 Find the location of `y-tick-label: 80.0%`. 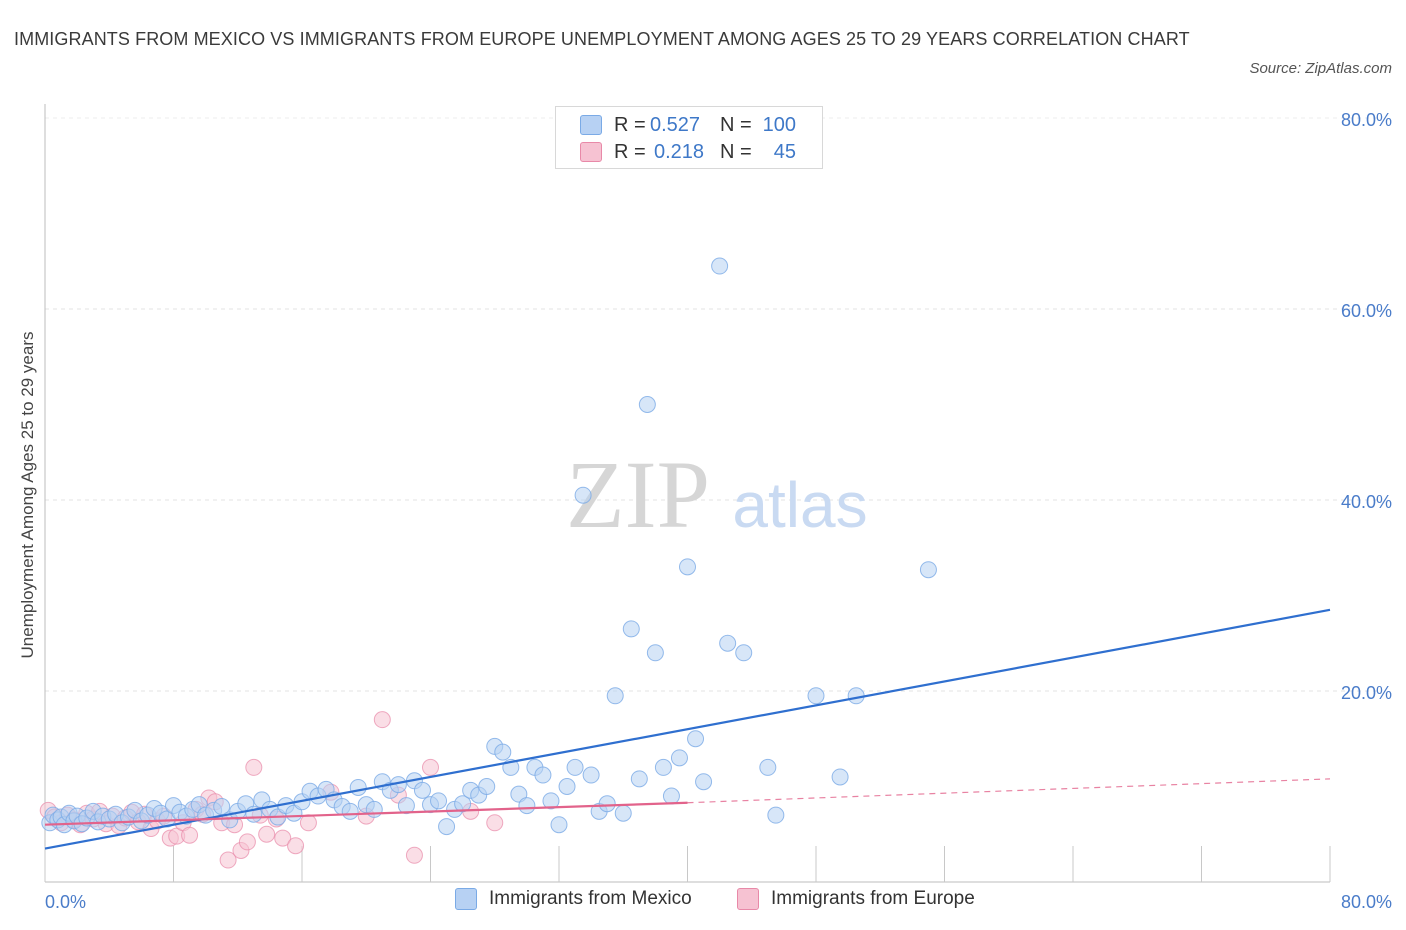

y-tick-label: 80.0% is located at coordinates (1366, 120).